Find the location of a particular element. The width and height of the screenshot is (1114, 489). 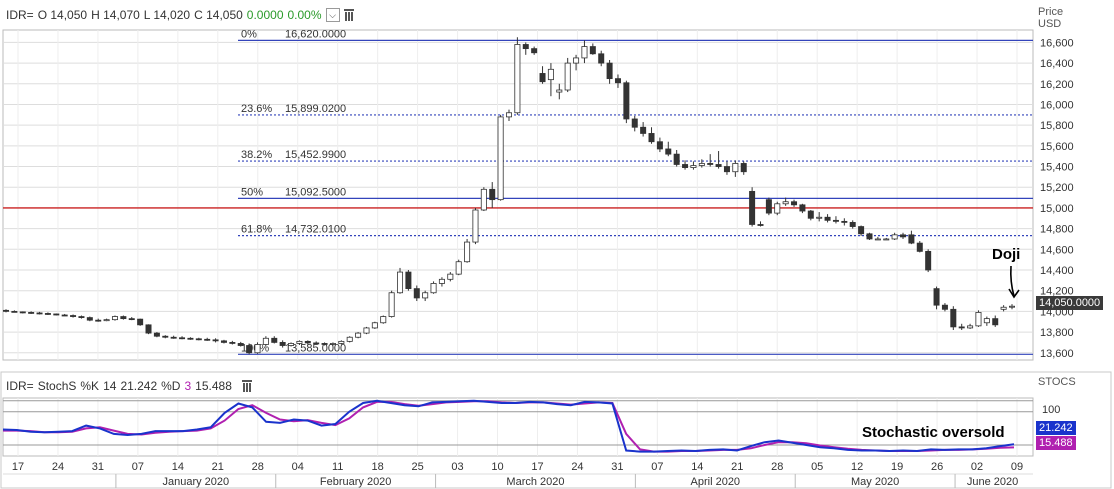

x-tick-label: 03 is located at coordinates (457, 467).